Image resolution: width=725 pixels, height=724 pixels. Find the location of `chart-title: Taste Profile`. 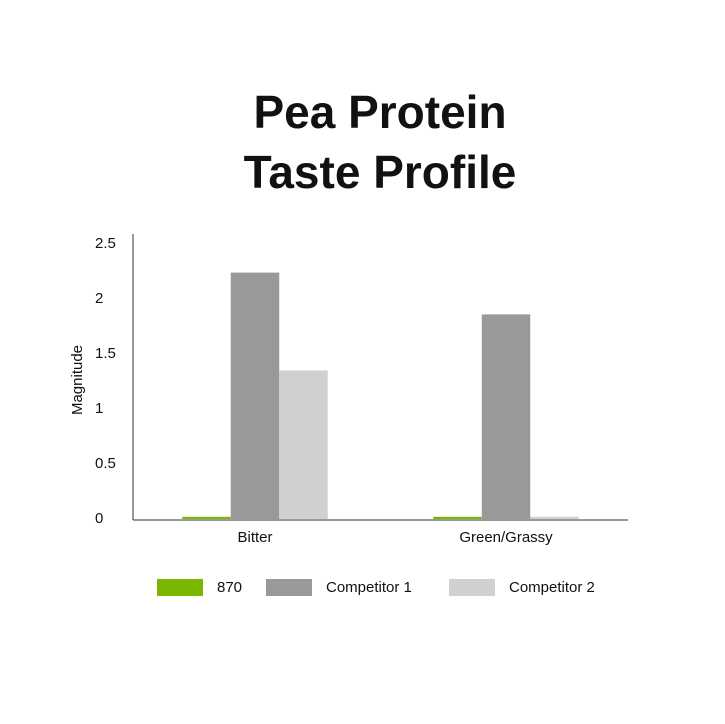

chart-title: Taste Profile is located at coordinates (380, 172).